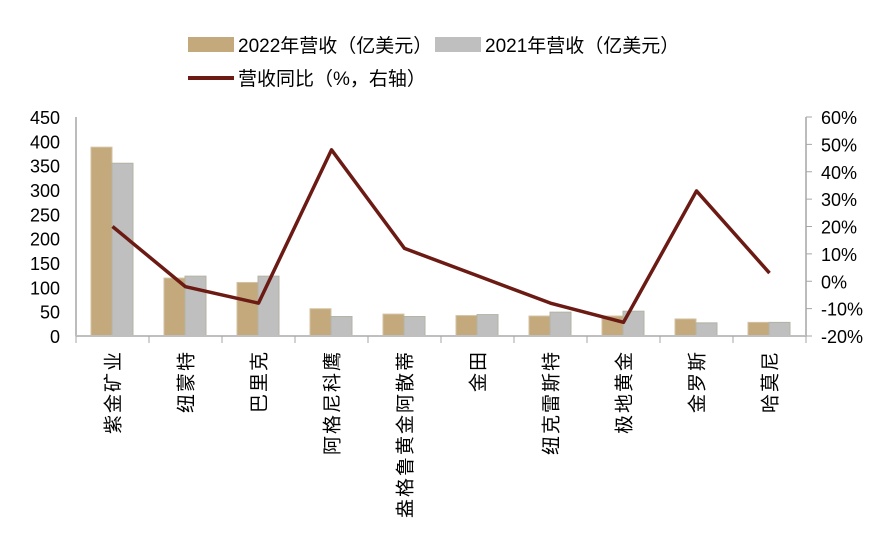 This screenshot has height=540, width=896. Describe the element at coordinates (332, 79) in the screenshot. I see `legend-label-yoy: 营收同比（%，右轴）` at that location.